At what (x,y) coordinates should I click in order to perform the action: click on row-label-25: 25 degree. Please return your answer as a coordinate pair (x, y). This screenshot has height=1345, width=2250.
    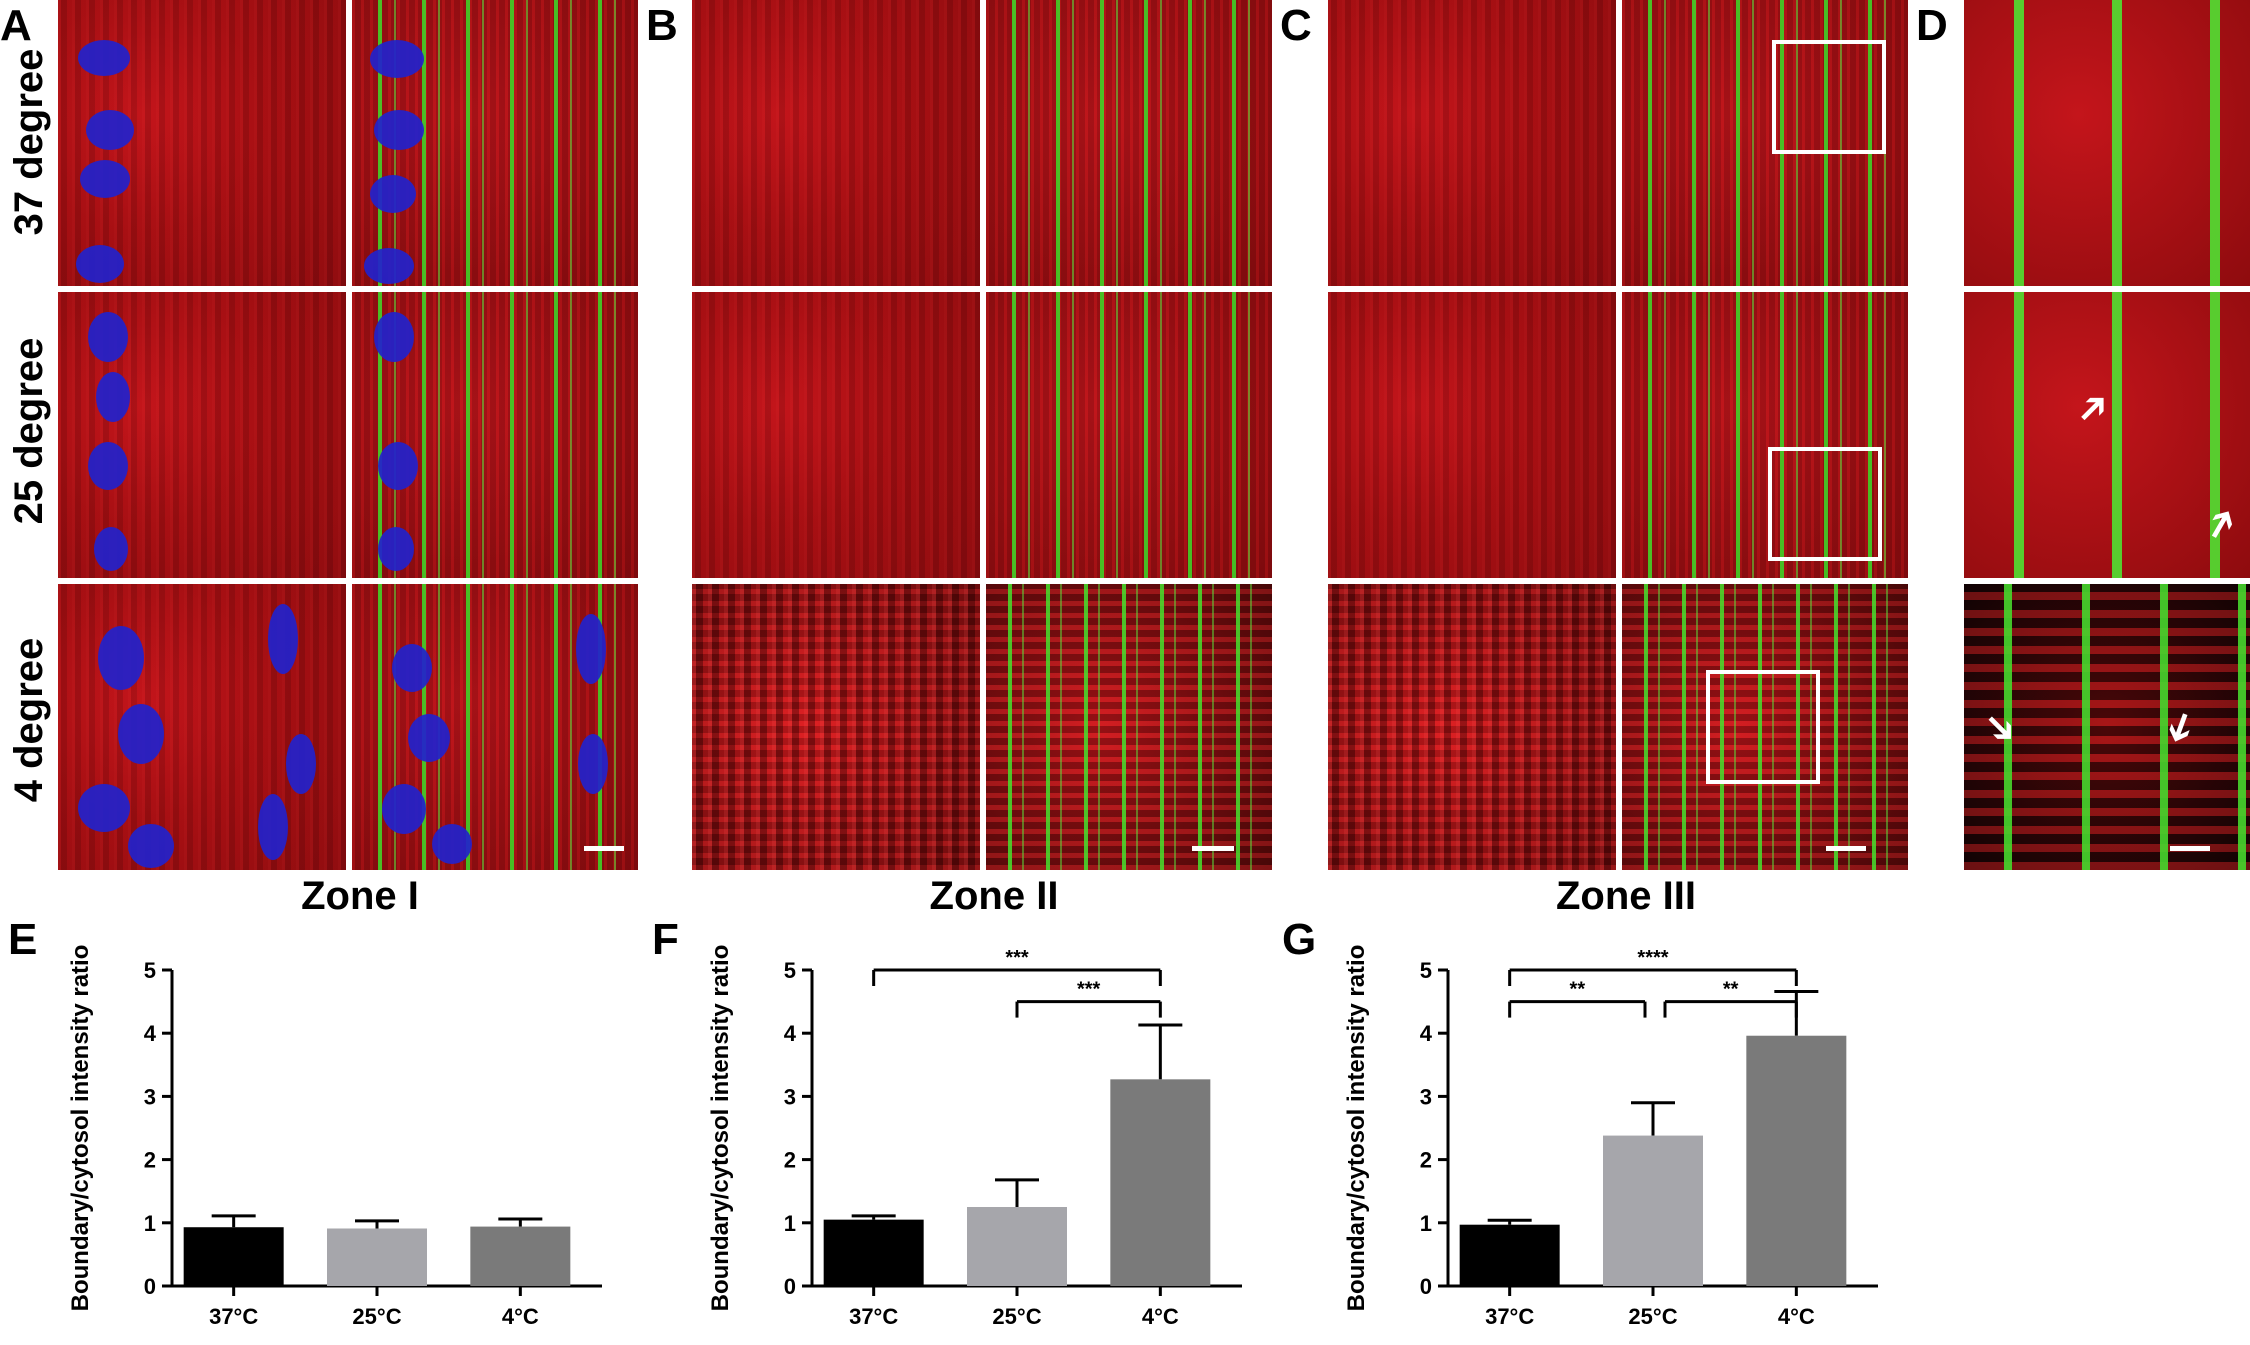
    Looking at the image, I should click on (29, 431).